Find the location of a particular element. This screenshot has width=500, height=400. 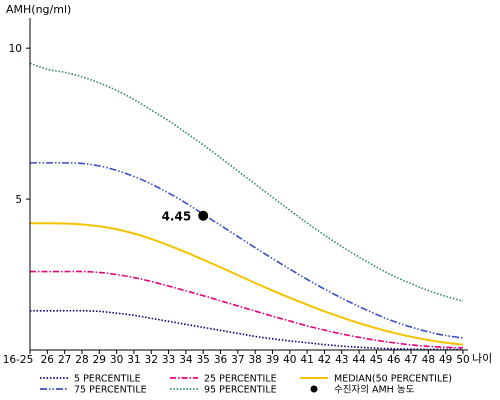

x-tick-label: 39 is located at coordinates (272, 360).